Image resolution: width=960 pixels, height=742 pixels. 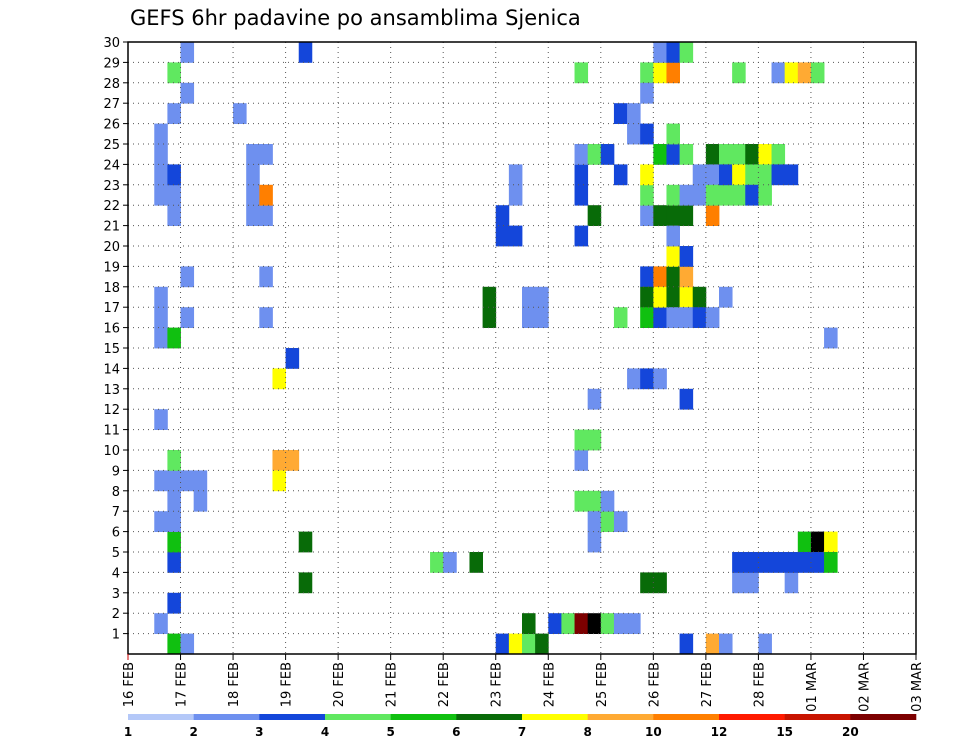 What do you see at coordinates (111, 104) in the screenshot?
I see `y-tick-label: 27` at bounding box center [111, 104].